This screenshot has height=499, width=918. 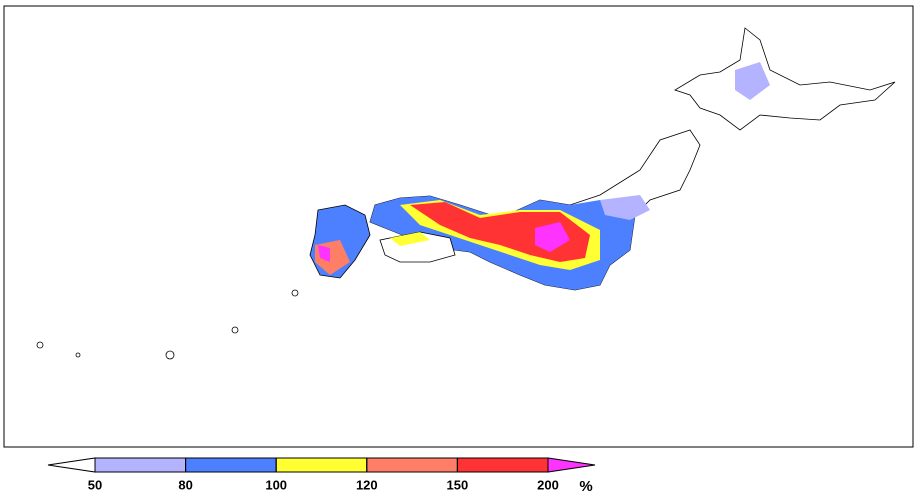 What do you see at coordinates (321, 476) in the screenshot?
I see `colorbar: 50 80 100 120 150 200%` at bounding box center [321, 476].